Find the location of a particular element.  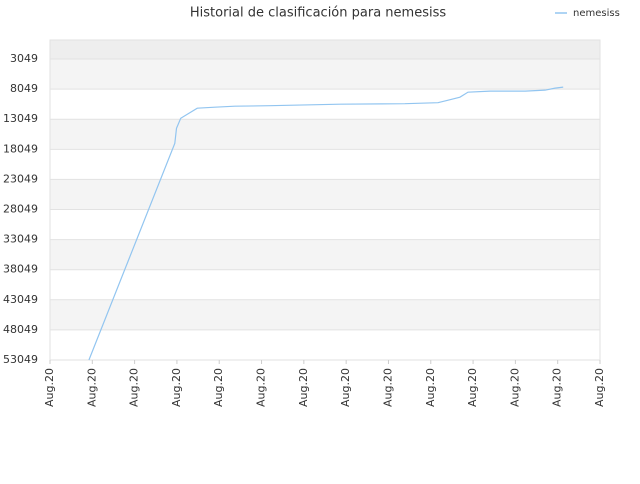

y-tick-label: 48049 is located at coordinates (20, 329).